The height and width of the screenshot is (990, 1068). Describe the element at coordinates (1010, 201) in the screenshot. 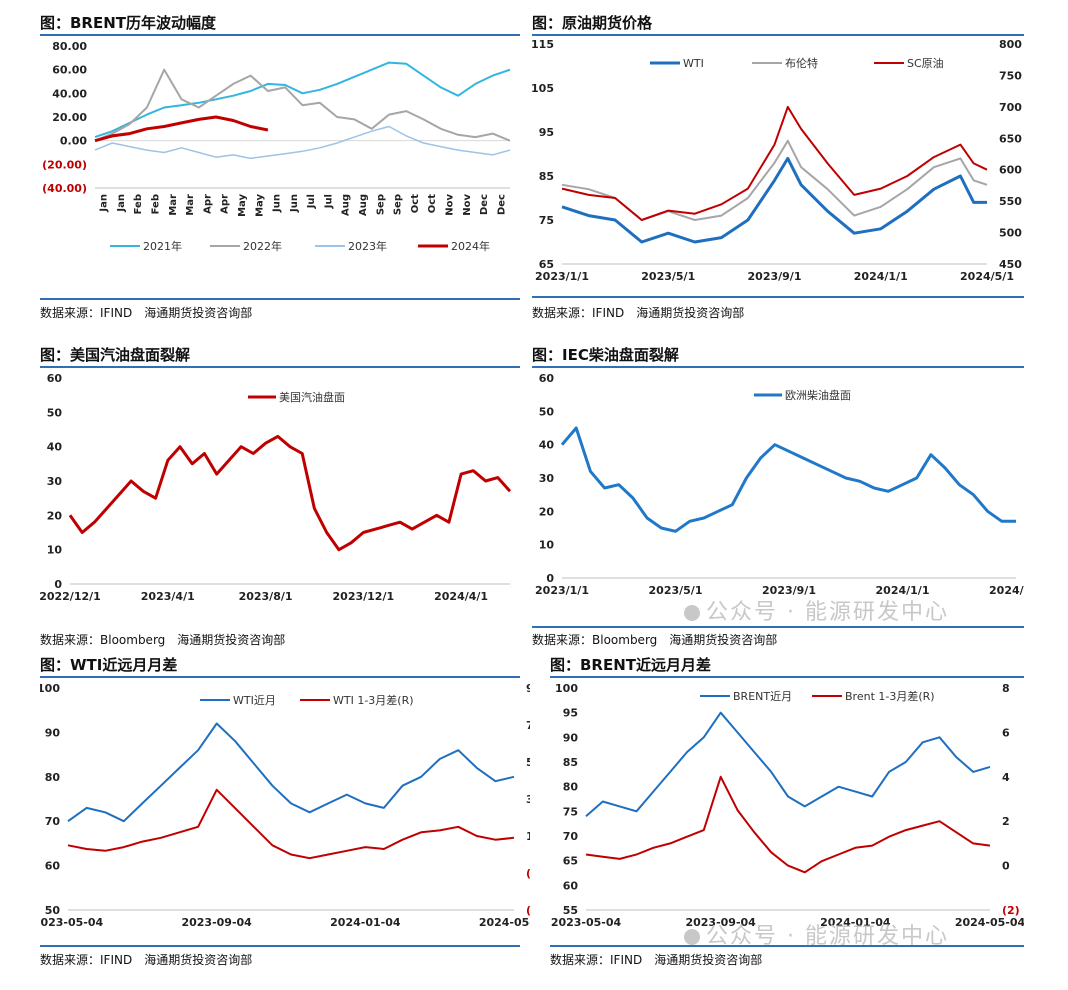

I see `y2-tick-label: 550` at that location.